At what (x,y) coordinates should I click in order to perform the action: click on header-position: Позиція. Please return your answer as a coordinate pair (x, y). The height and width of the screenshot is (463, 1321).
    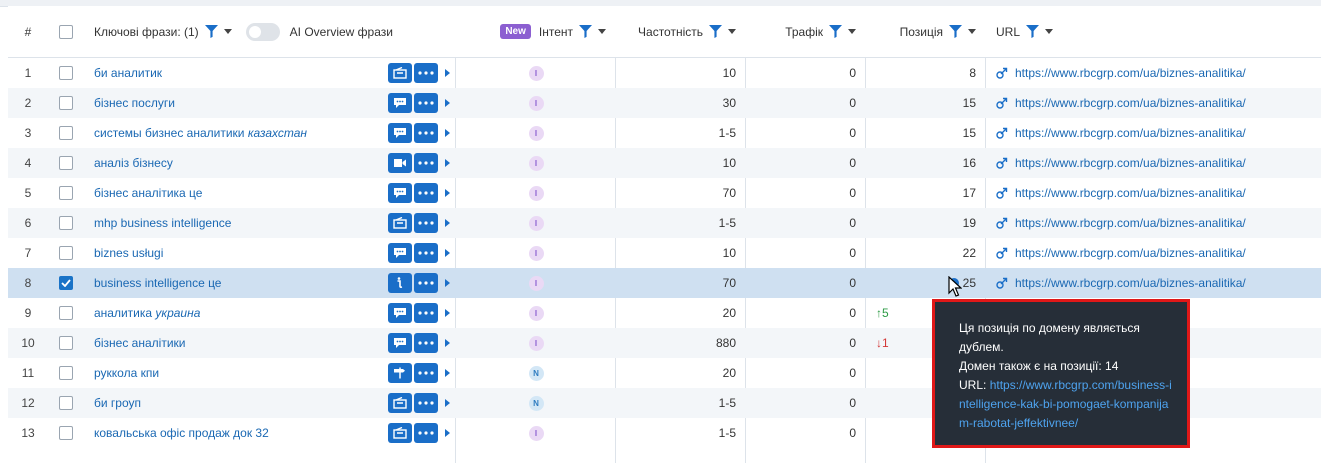
    Looking at the image, I should click on (926, 31).